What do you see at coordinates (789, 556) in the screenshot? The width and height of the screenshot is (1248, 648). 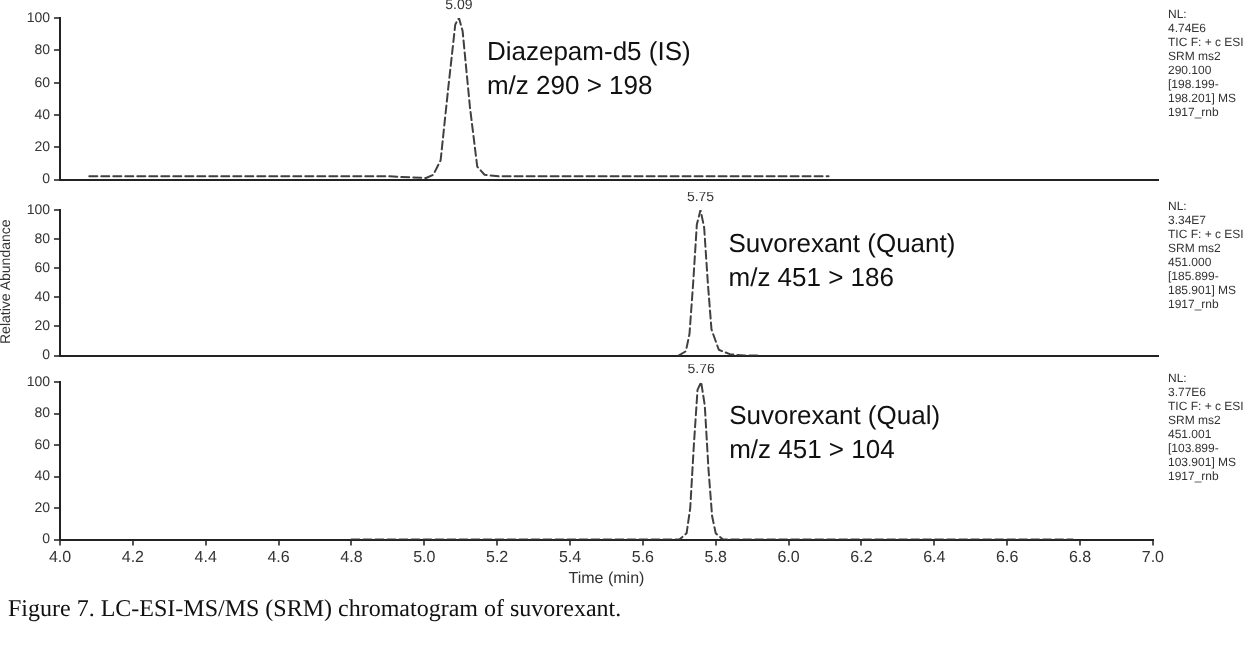 I see `x-tick-label: 6.0` at bounding box center [789, 556].